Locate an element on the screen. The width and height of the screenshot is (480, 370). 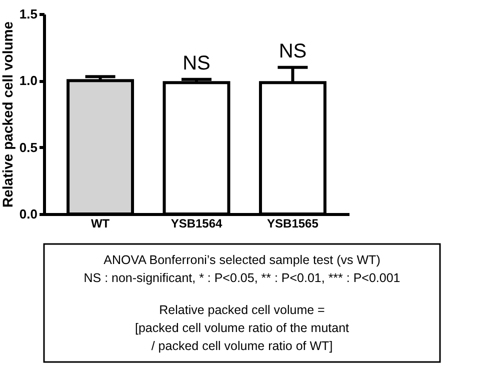
y-tick-label: 1.5 is located at coordinates (28, 14).